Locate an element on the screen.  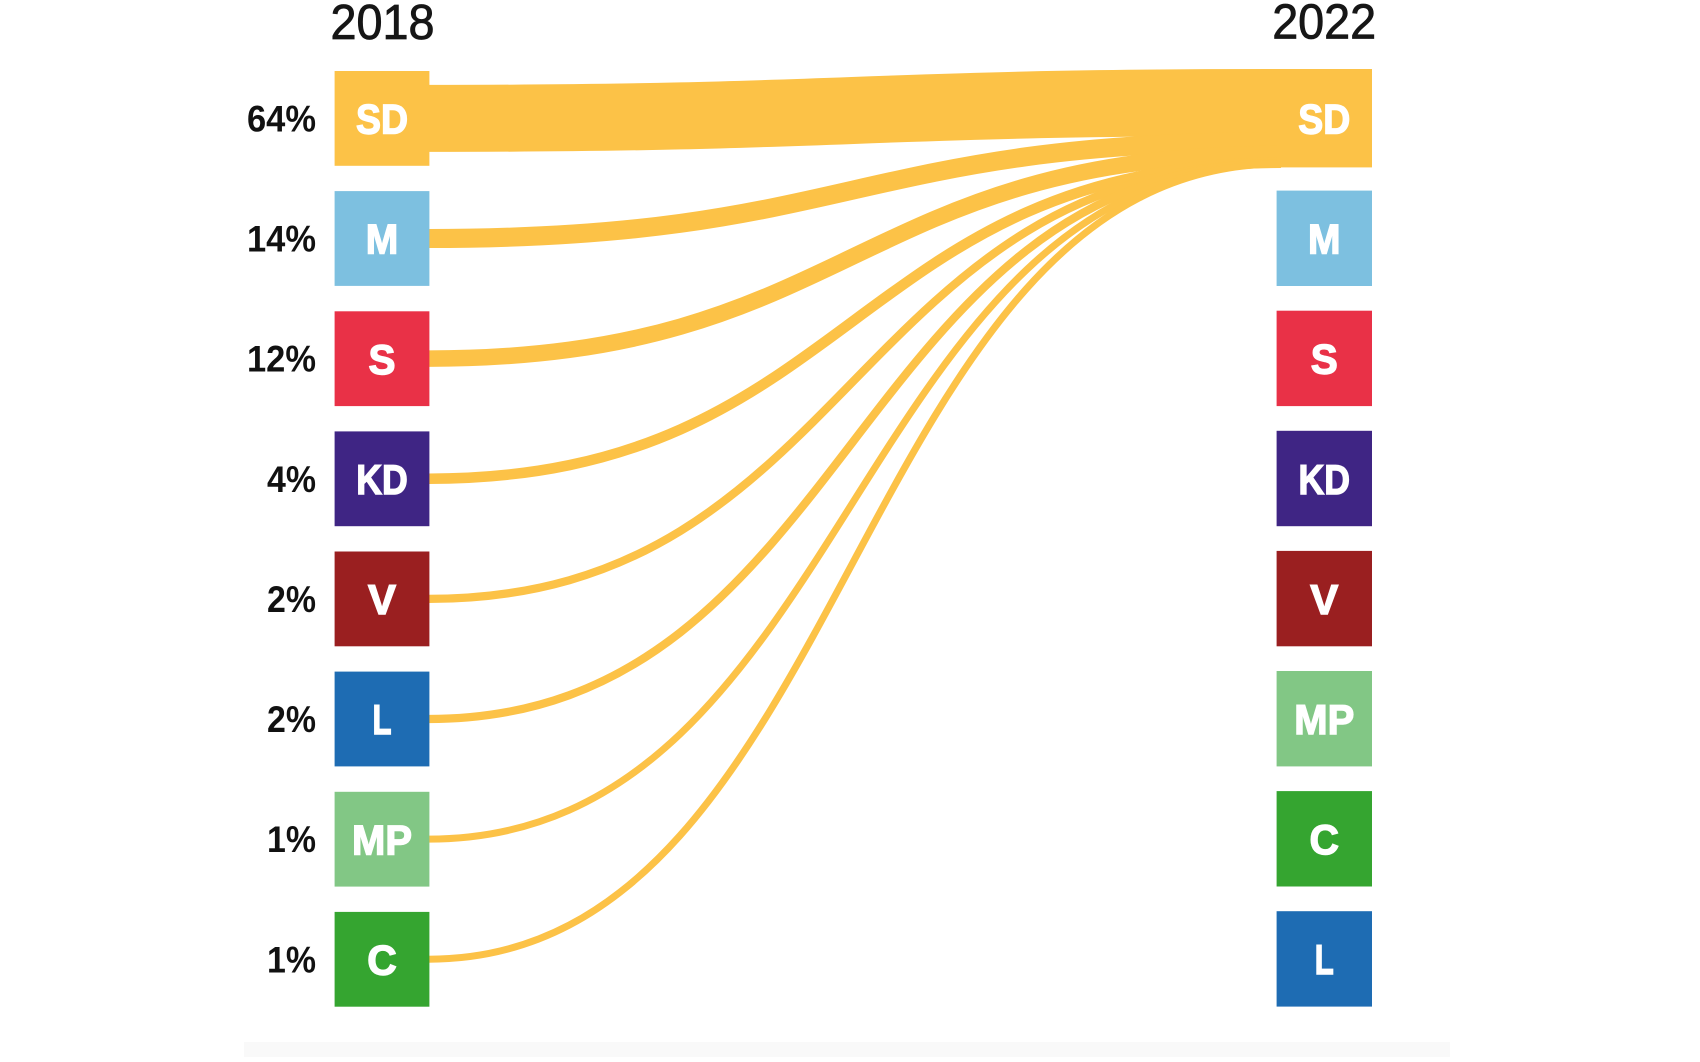
svg-text: 2018 is located at coordinates (383, 25).